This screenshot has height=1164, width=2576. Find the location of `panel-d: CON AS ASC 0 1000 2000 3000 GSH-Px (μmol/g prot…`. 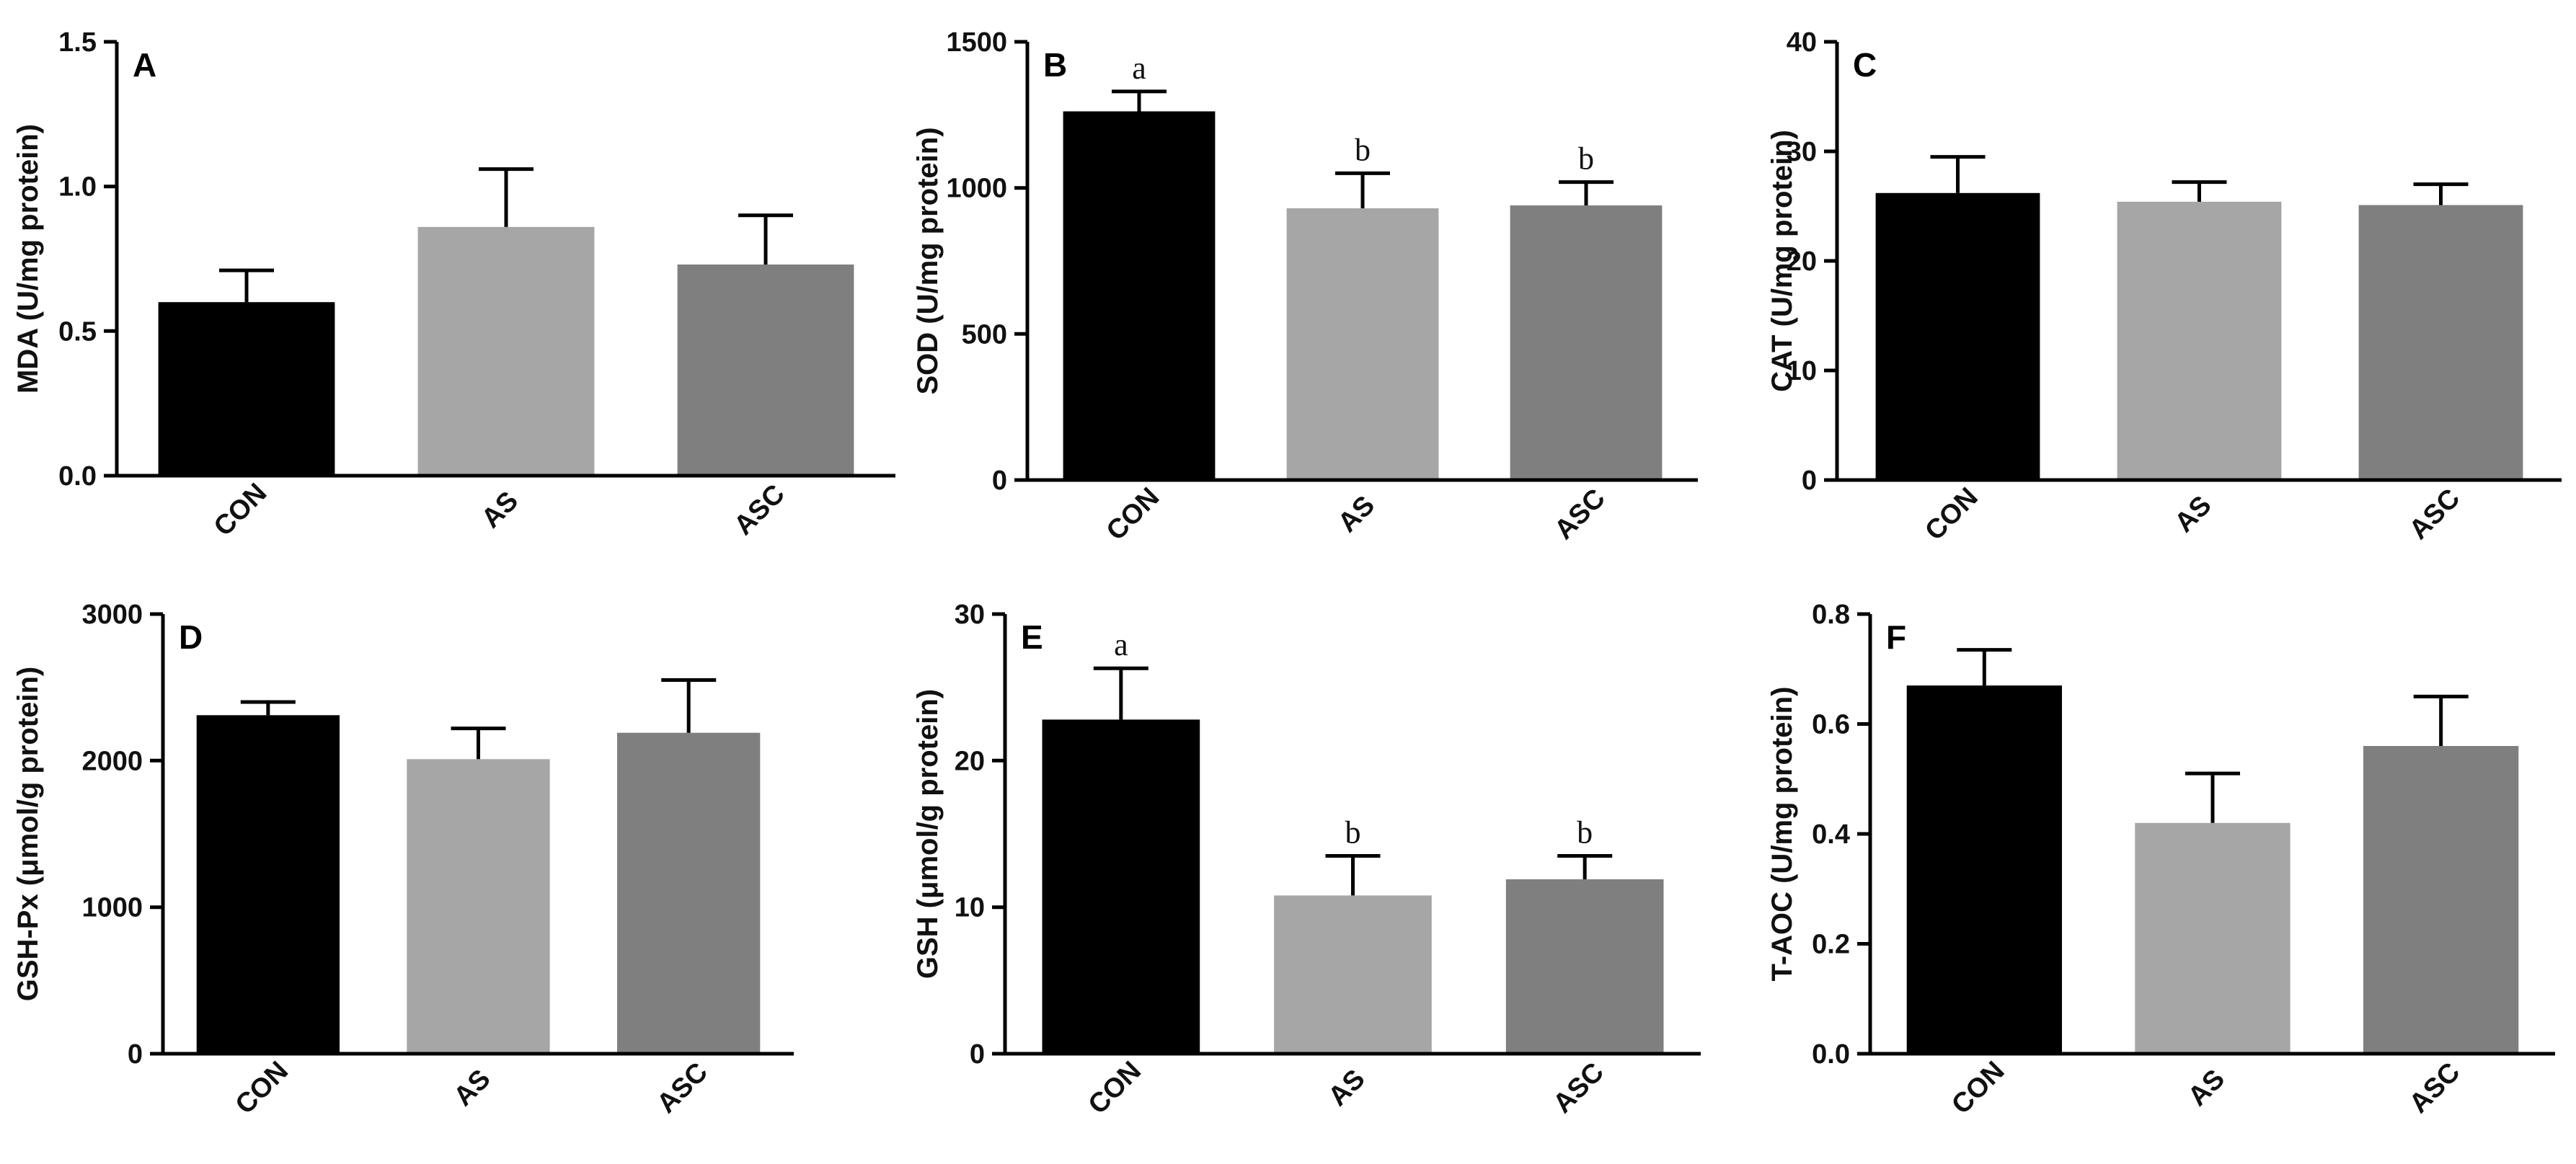

panel-d: CON AS ASC 0 1000 2000 3000 GSH-Px (μmol/g prot… is located at coordinates (403, 860).